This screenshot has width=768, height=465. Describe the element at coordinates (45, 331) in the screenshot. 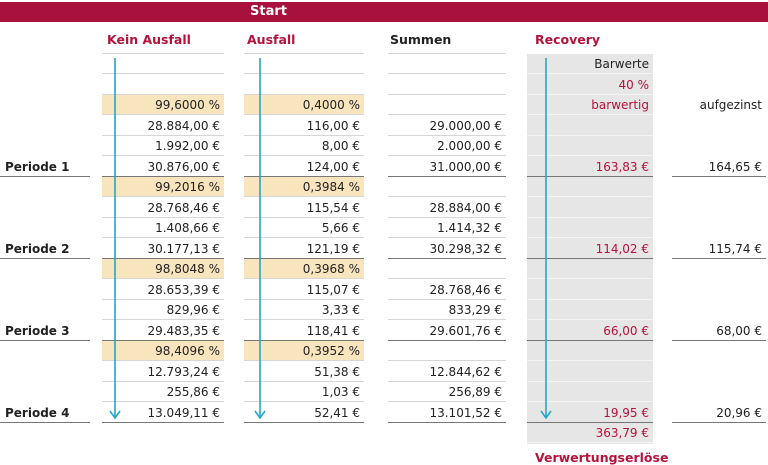

I see `cell: Periode 3` at that location.